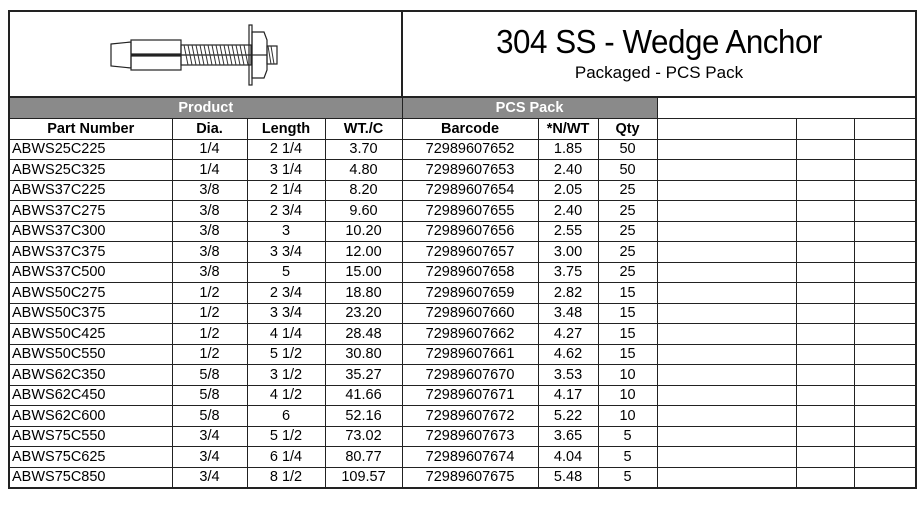  I want to click on cell-net-weight: 1.85, so click(568, 149).